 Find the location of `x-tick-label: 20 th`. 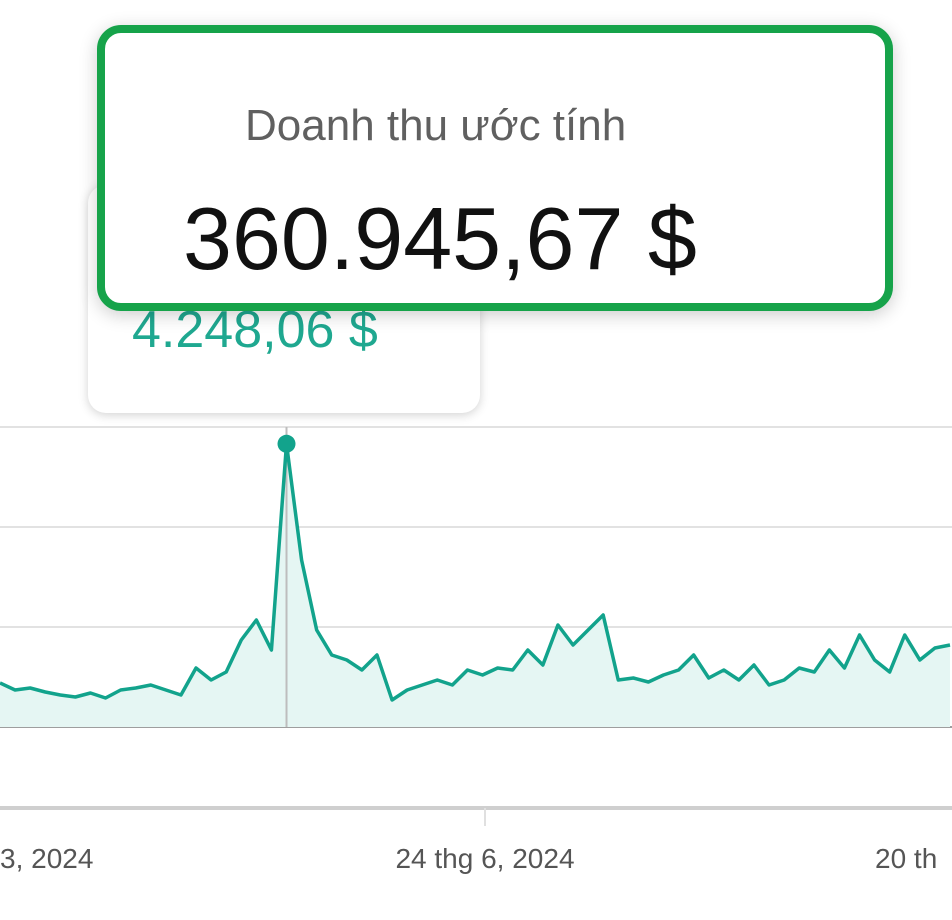

x-tick-label: 20 th is located at coordinates (906, 858).